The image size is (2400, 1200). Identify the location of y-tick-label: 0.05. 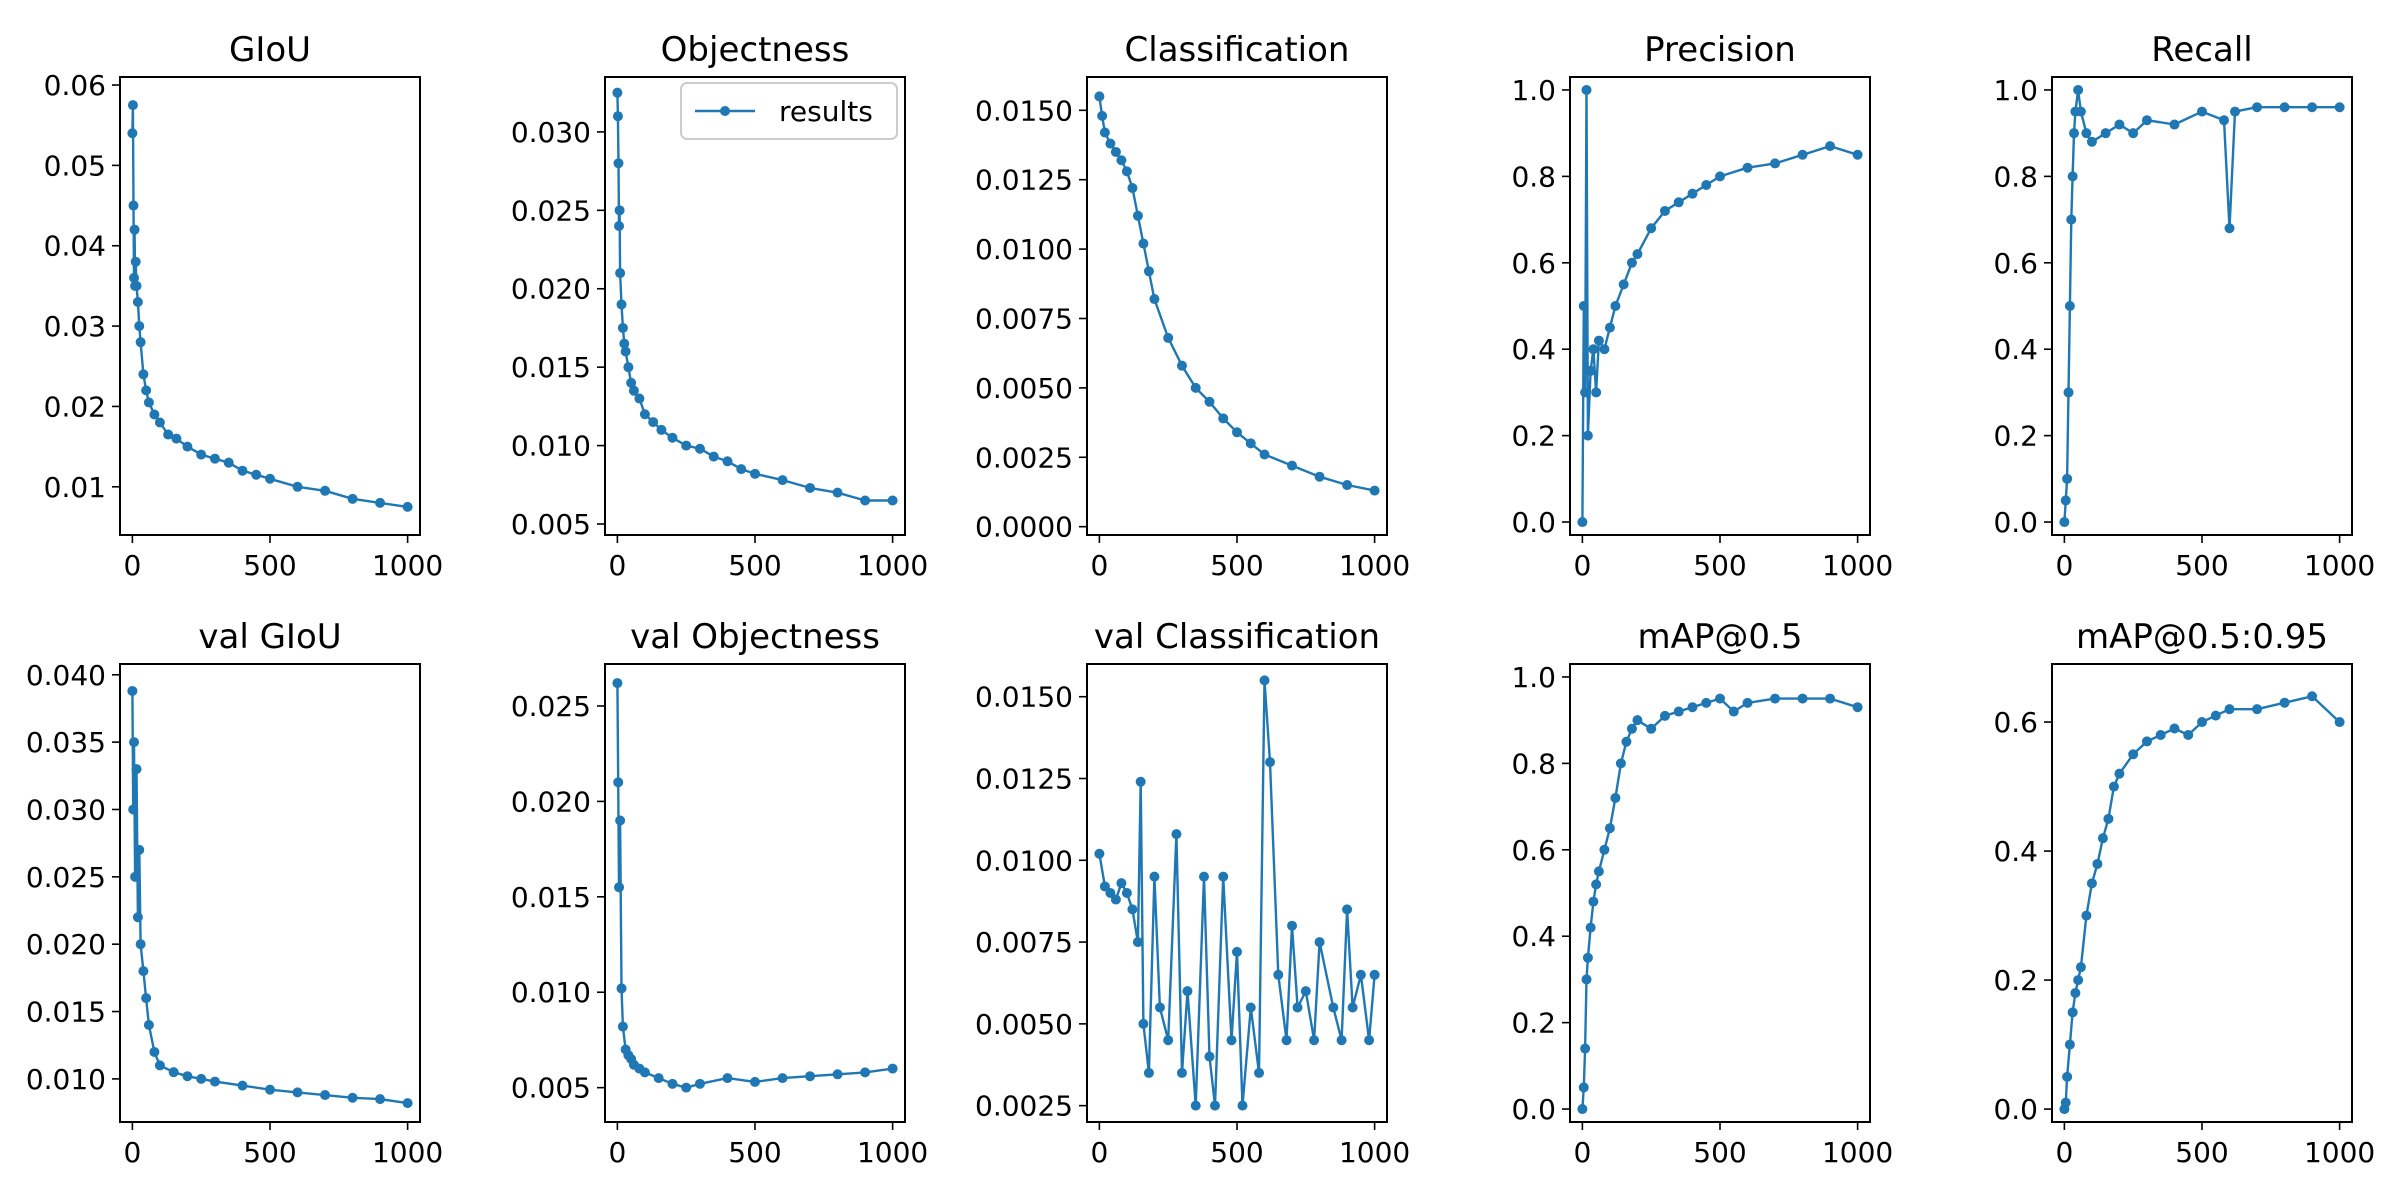
(75, 165).